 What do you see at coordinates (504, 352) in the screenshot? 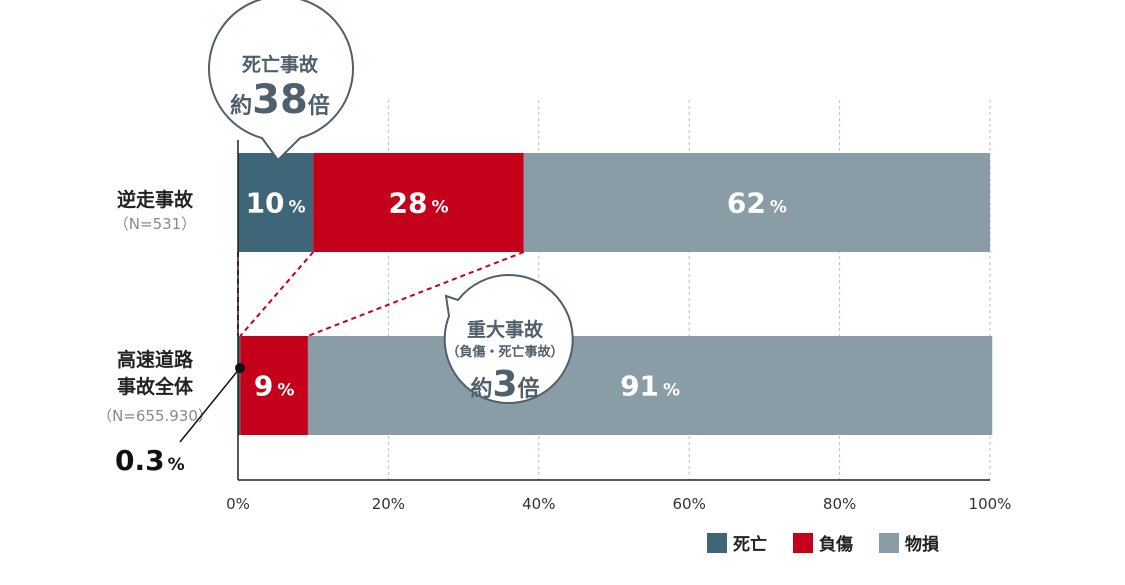
I see `callout-2-subtitle: （負傷・死亡事故）` at bounding box center [504, 352].